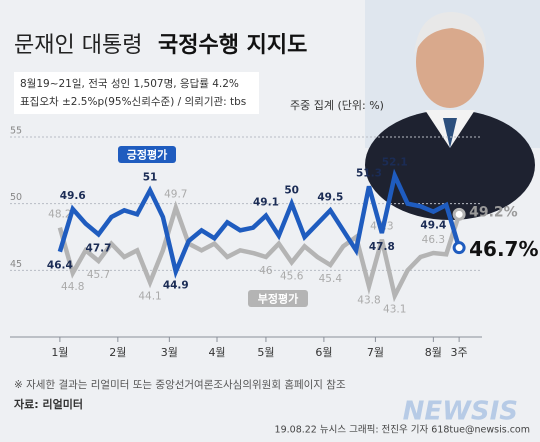 This screenshot has width=540, height=442. Describe the element at coordinates (433, 352) in the screenshot. I see `x-tick-label: 8월` at that location.